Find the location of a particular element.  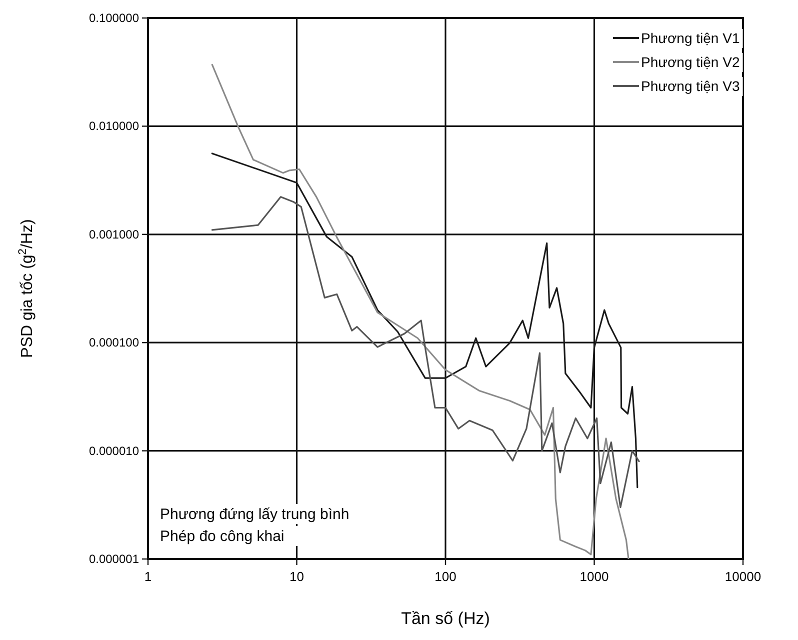

x-tick-label: 1000 is located at coordinates (594, 576).